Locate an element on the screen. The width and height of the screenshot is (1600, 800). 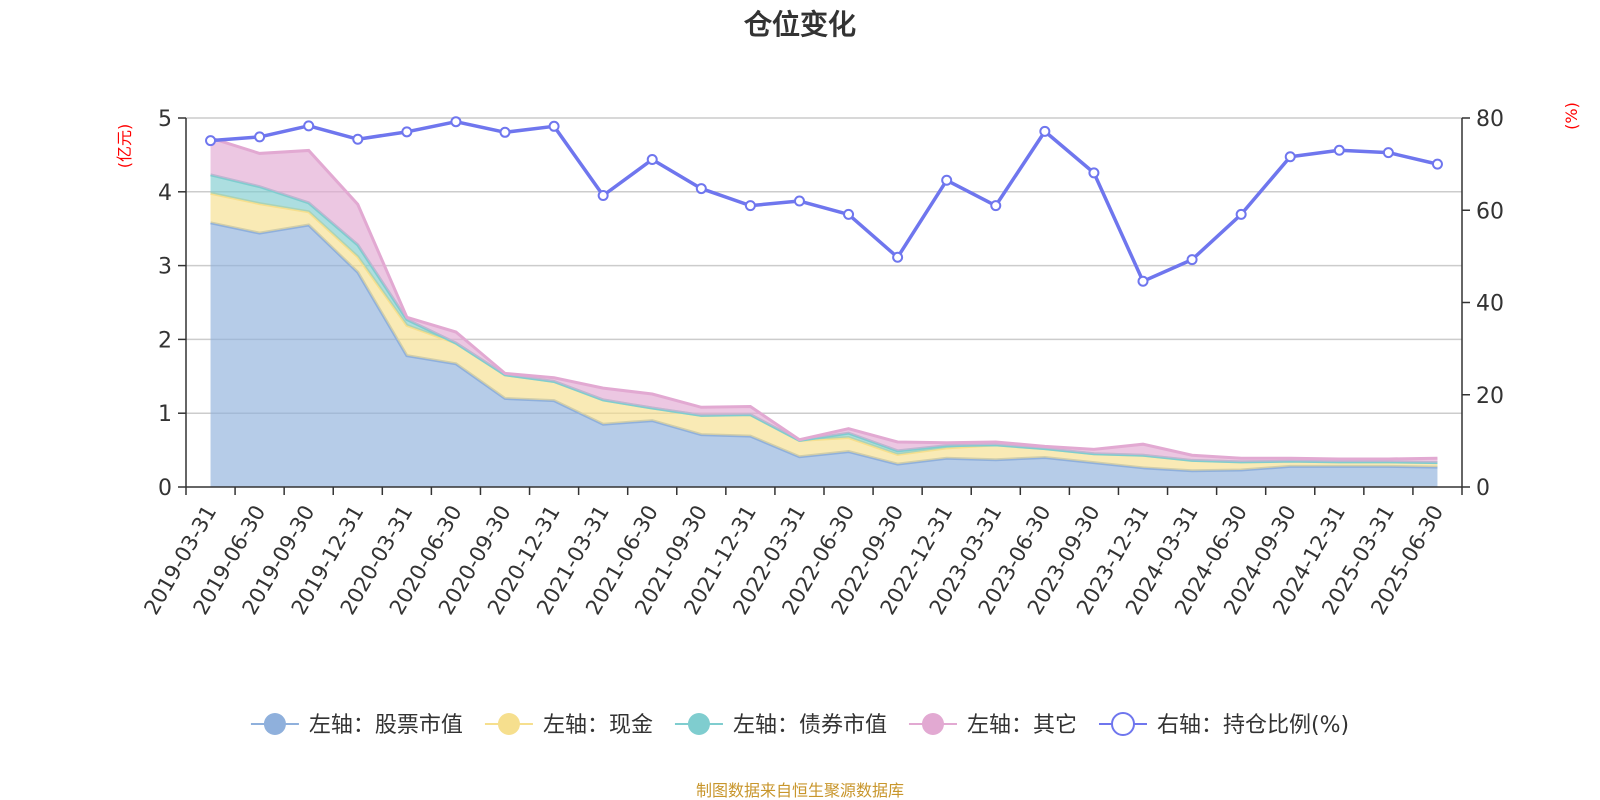
legend-label: 左轴：债券市值 is located at coordinates (810, 725).